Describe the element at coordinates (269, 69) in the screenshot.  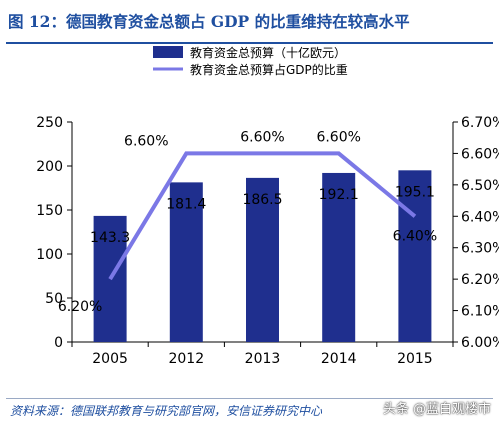
I see `legend-line-label: 教育资金总预算占GDP的比重` at that location.